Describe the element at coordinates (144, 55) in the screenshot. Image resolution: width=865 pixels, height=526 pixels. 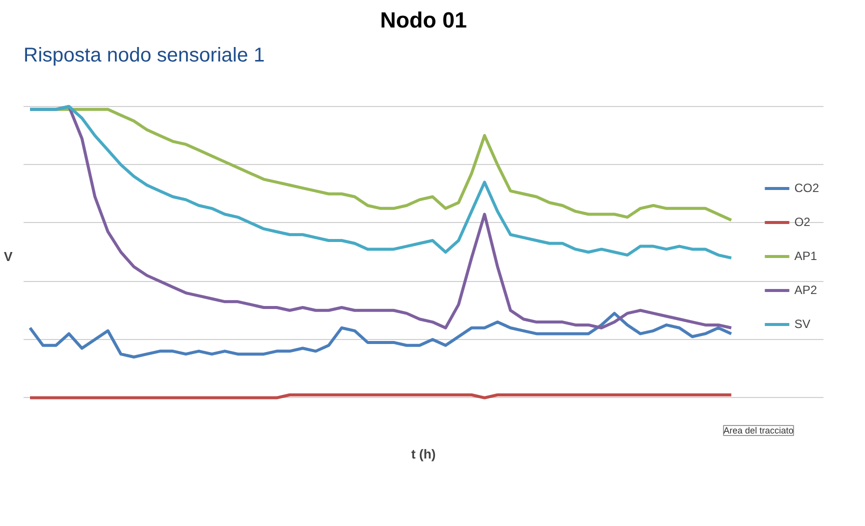
I see `chart-subtitle: Risposta nodo sensoriale 1` at that location.